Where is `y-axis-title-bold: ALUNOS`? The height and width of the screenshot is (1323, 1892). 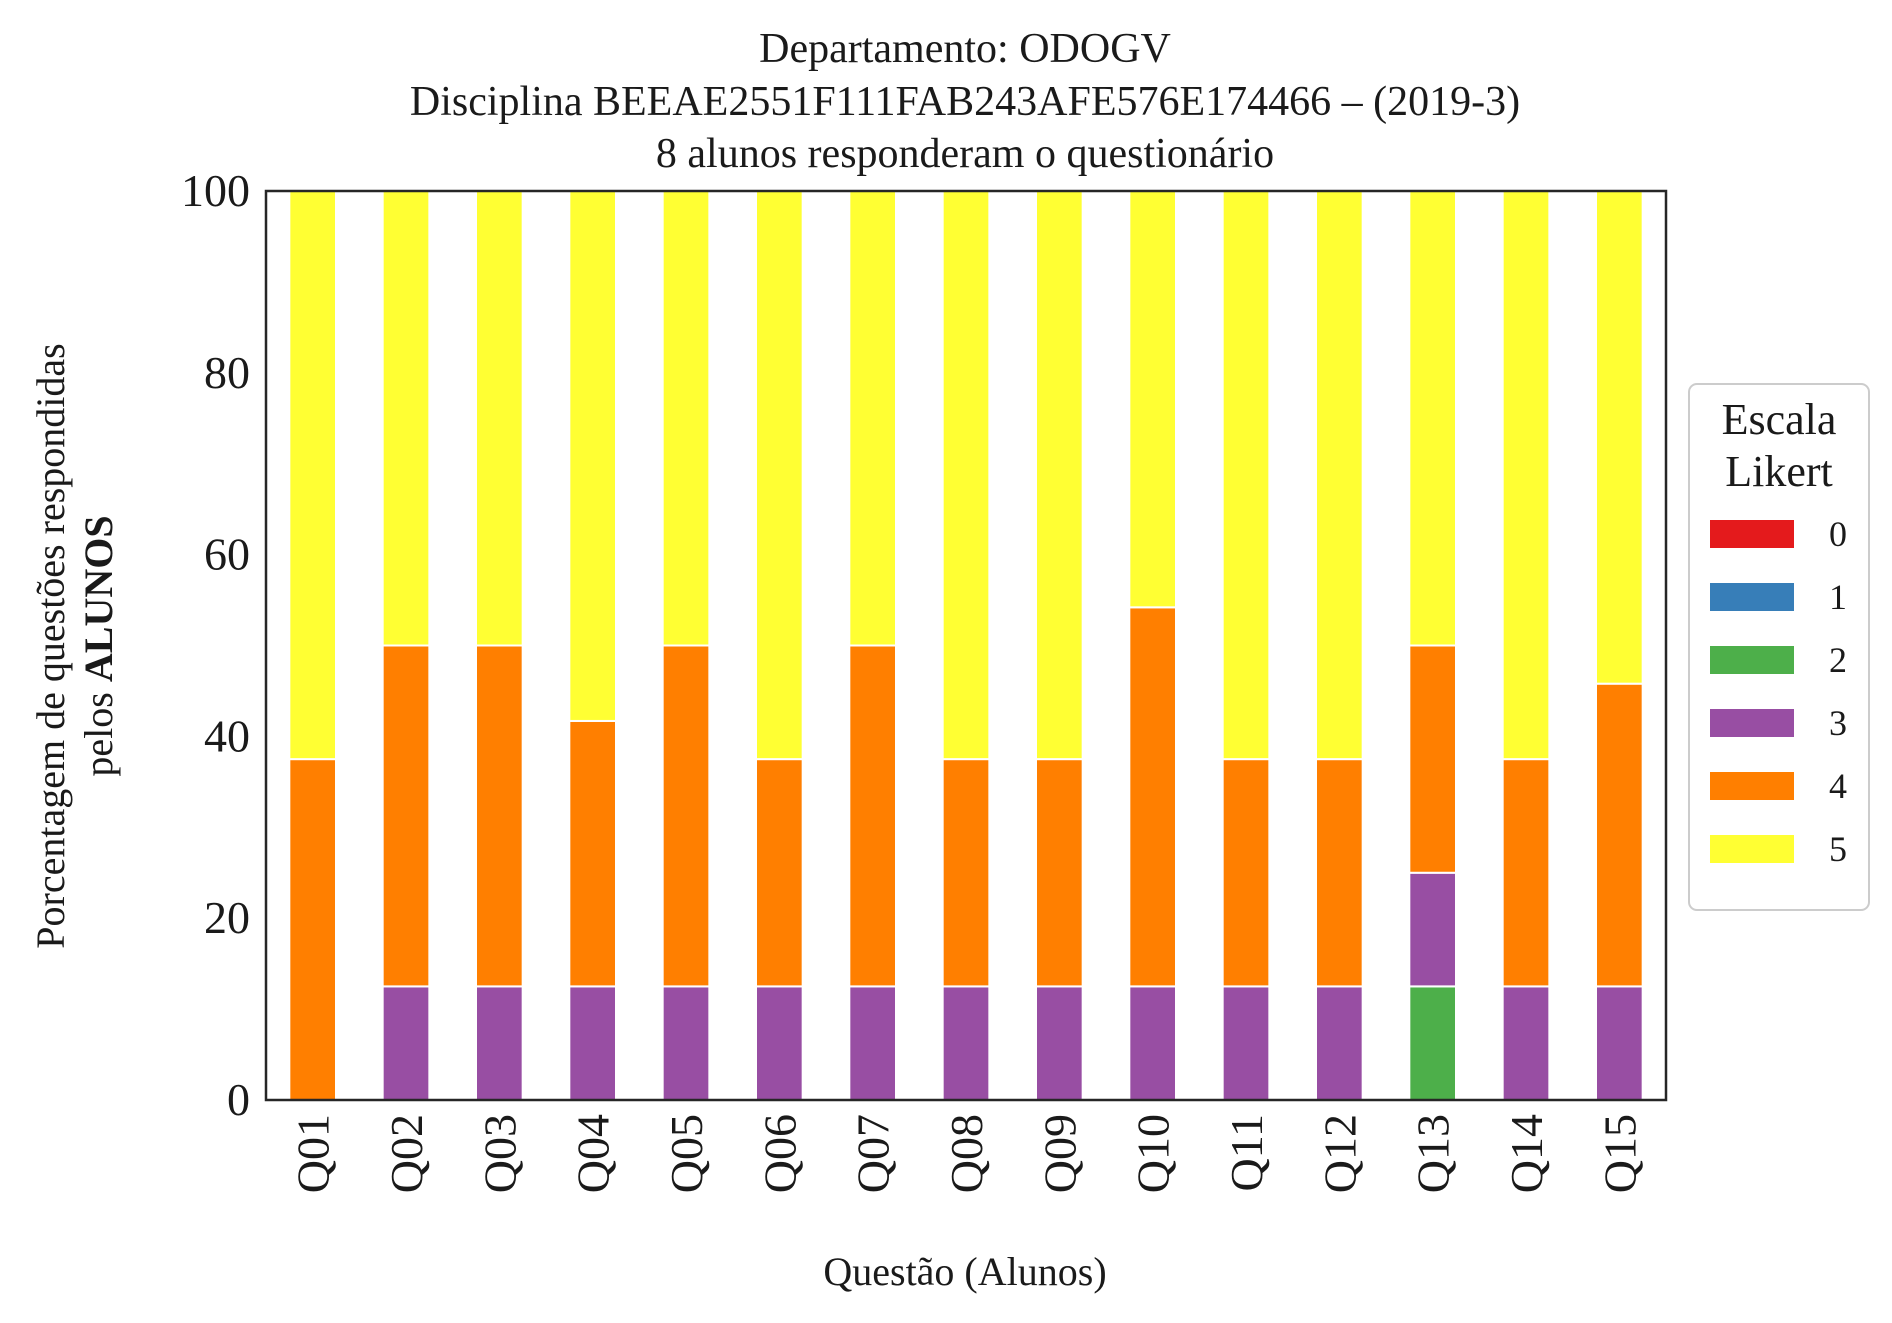
y-axis-title-bold: ALUNOS is located at coordinates (98, 598).